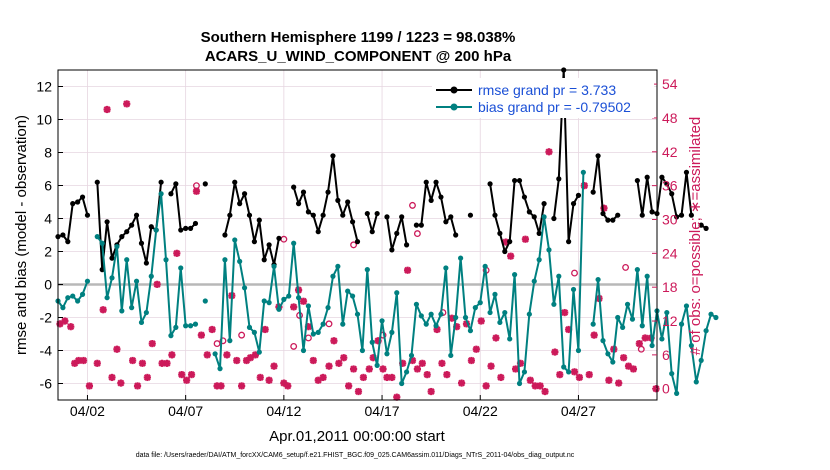 The width and height of the screenshot is (830, 470). Describe the element at coordinates (670, 84) in the screenshot. I see `right-tick-label: 54` at that location.